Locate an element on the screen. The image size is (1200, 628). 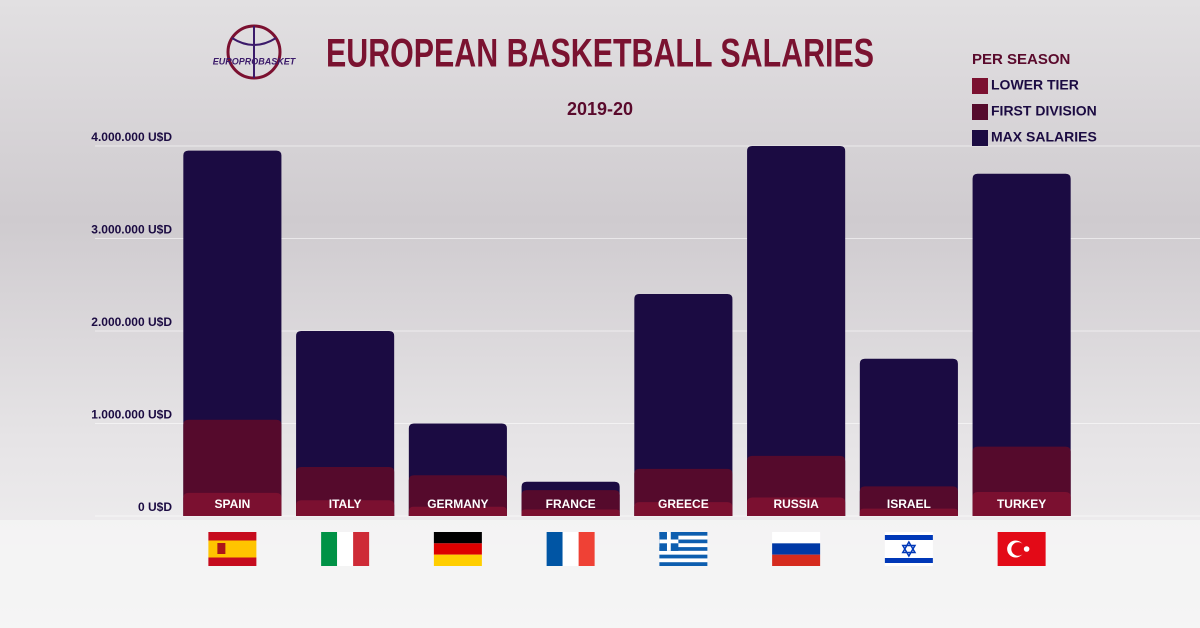
y-tick-label: 0 U$D is located at coordinates (155, 507).